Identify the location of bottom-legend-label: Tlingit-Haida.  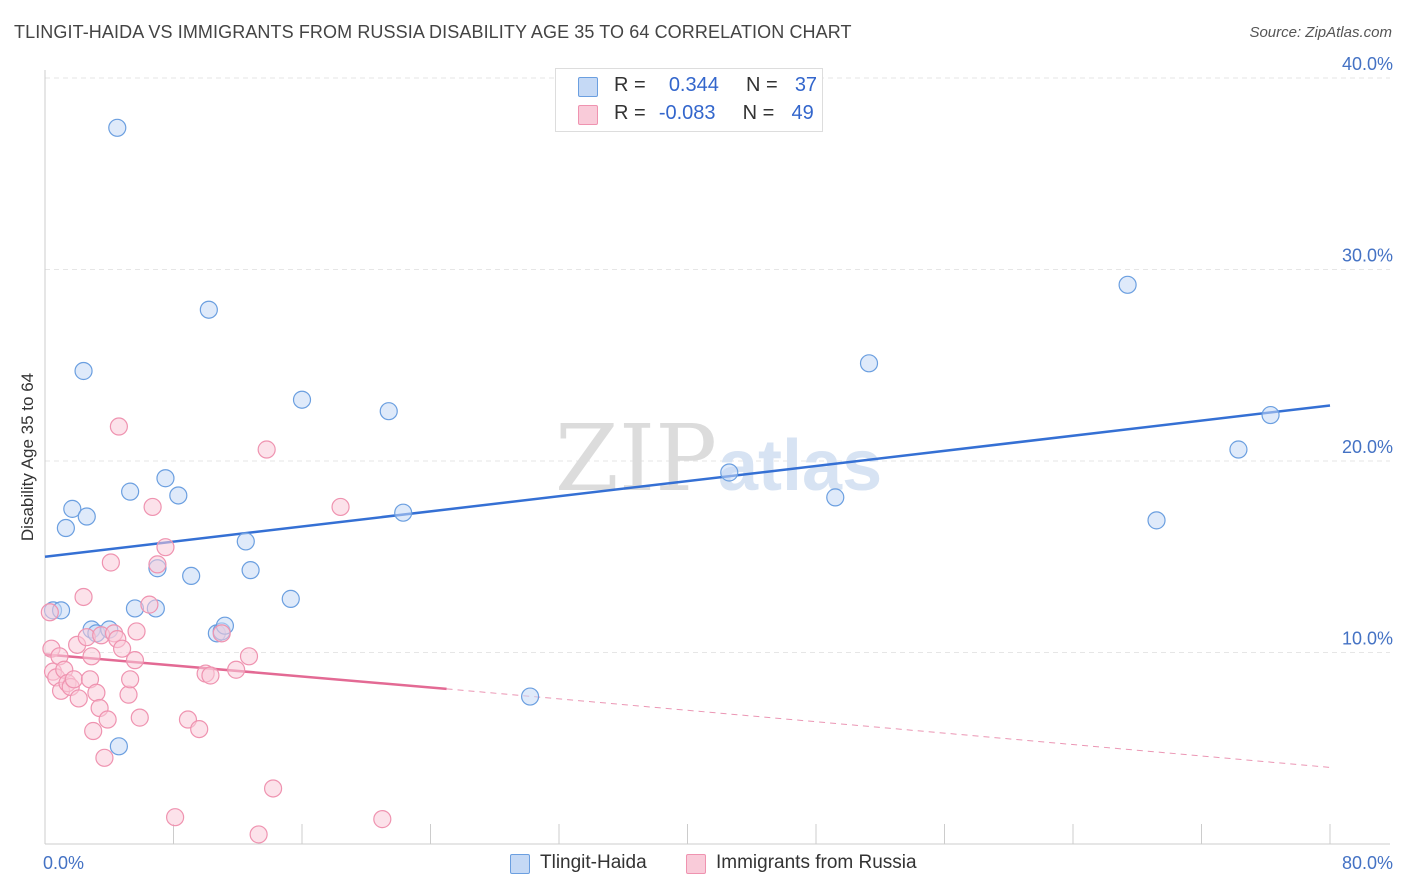
(593, 862).